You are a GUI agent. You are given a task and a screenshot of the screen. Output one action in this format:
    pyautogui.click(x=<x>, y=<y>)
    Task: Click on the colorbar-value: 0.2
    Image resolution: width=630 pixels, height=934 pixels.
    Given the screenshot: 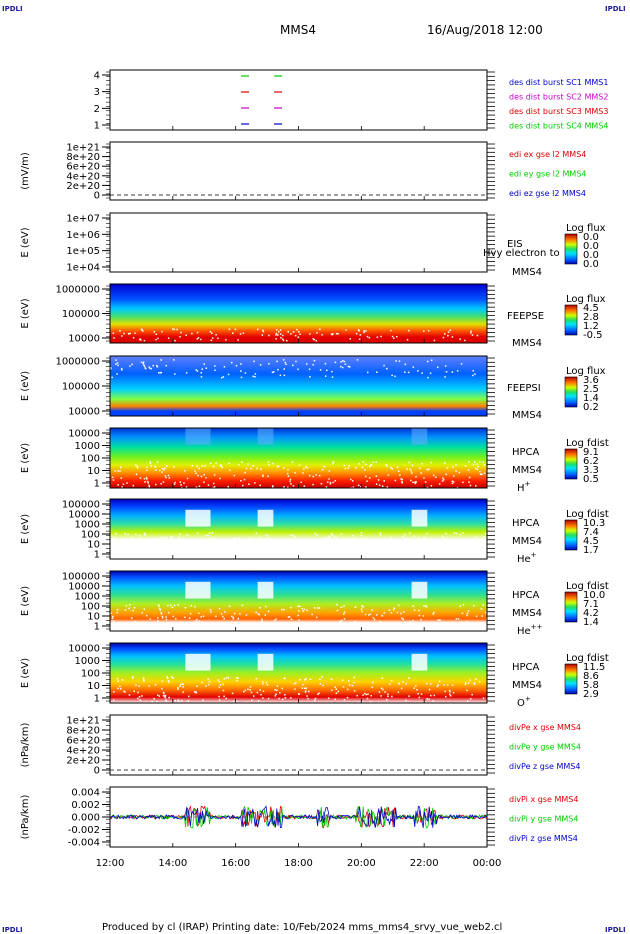 What is the action you would take?
    pyautogui.click(x=591, y=407)
    